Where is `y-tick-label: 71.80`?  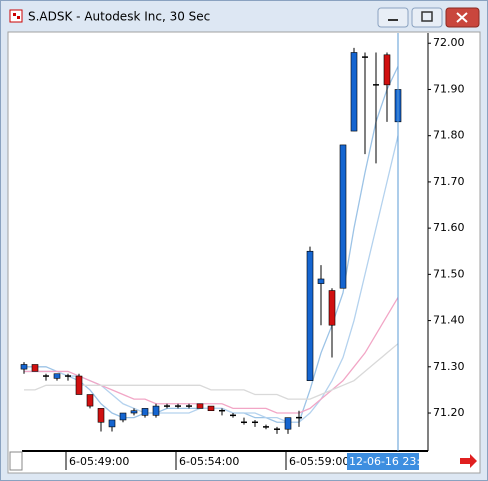 y-tick-label: 71.80 is located at coordinates (449, 135).